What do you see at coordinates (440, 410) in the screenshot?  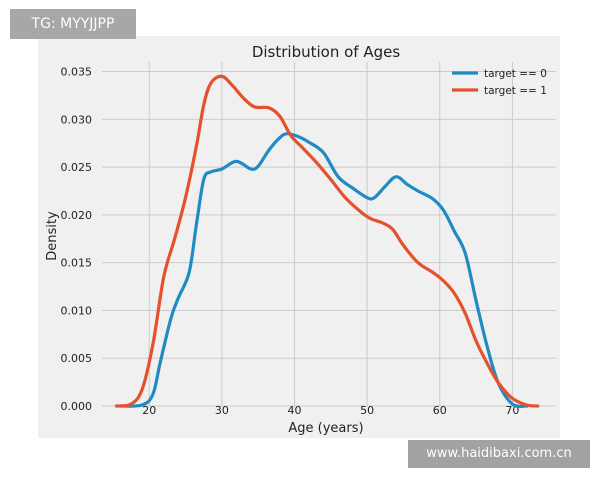 I see `x-tick-label: 60` at bounding box center [440, 410].